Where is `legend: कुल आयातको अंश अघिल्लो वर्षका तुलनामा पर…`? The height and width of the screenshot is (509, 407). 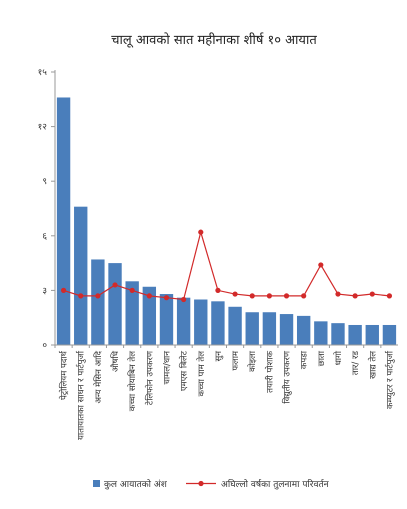 legend: कुल आयातको अंश अघिल्लो वर्षका तुलनामा पर… is located at coordinates (211, 484).